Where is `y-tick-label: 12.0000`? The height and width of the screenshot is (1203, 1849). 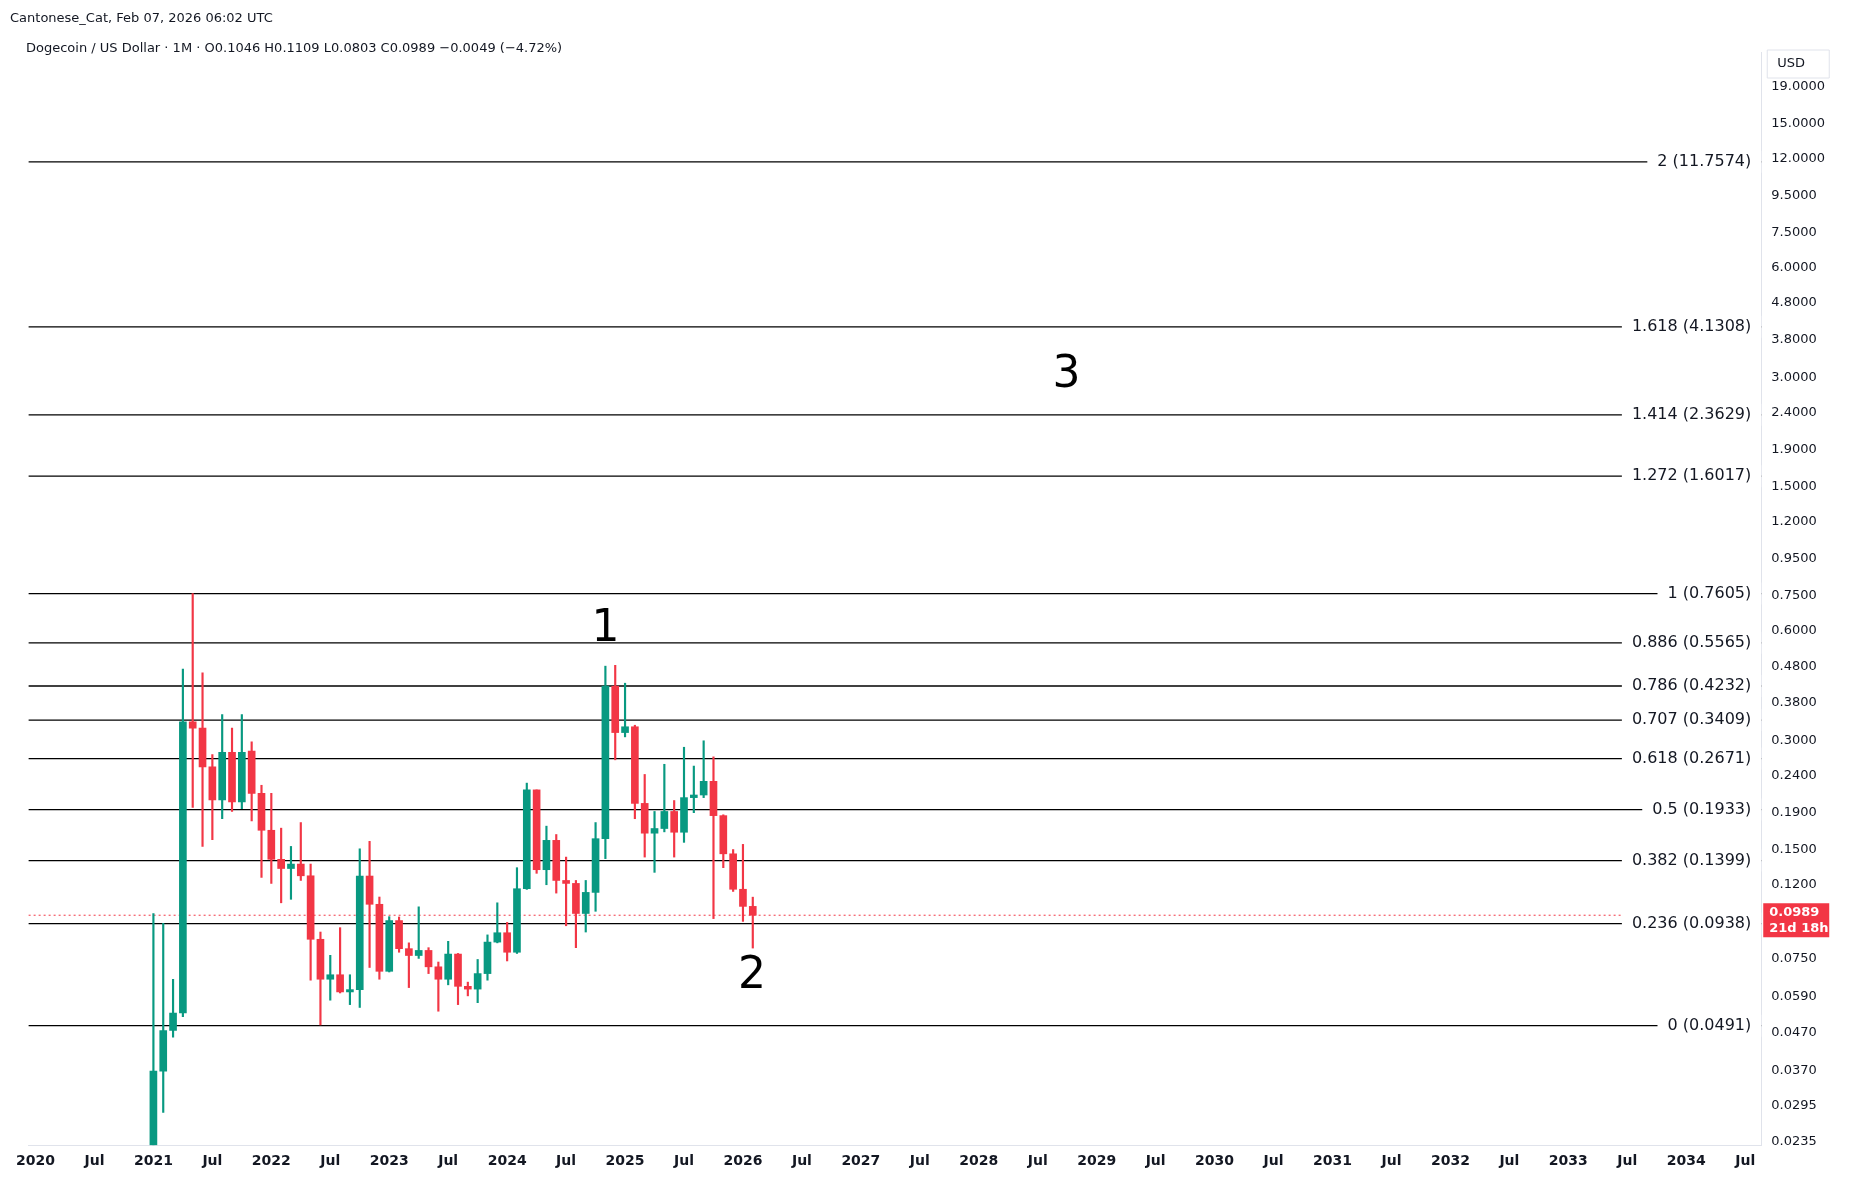 y-tick-label: 12.0000 is located at coordinates (1798, 158).